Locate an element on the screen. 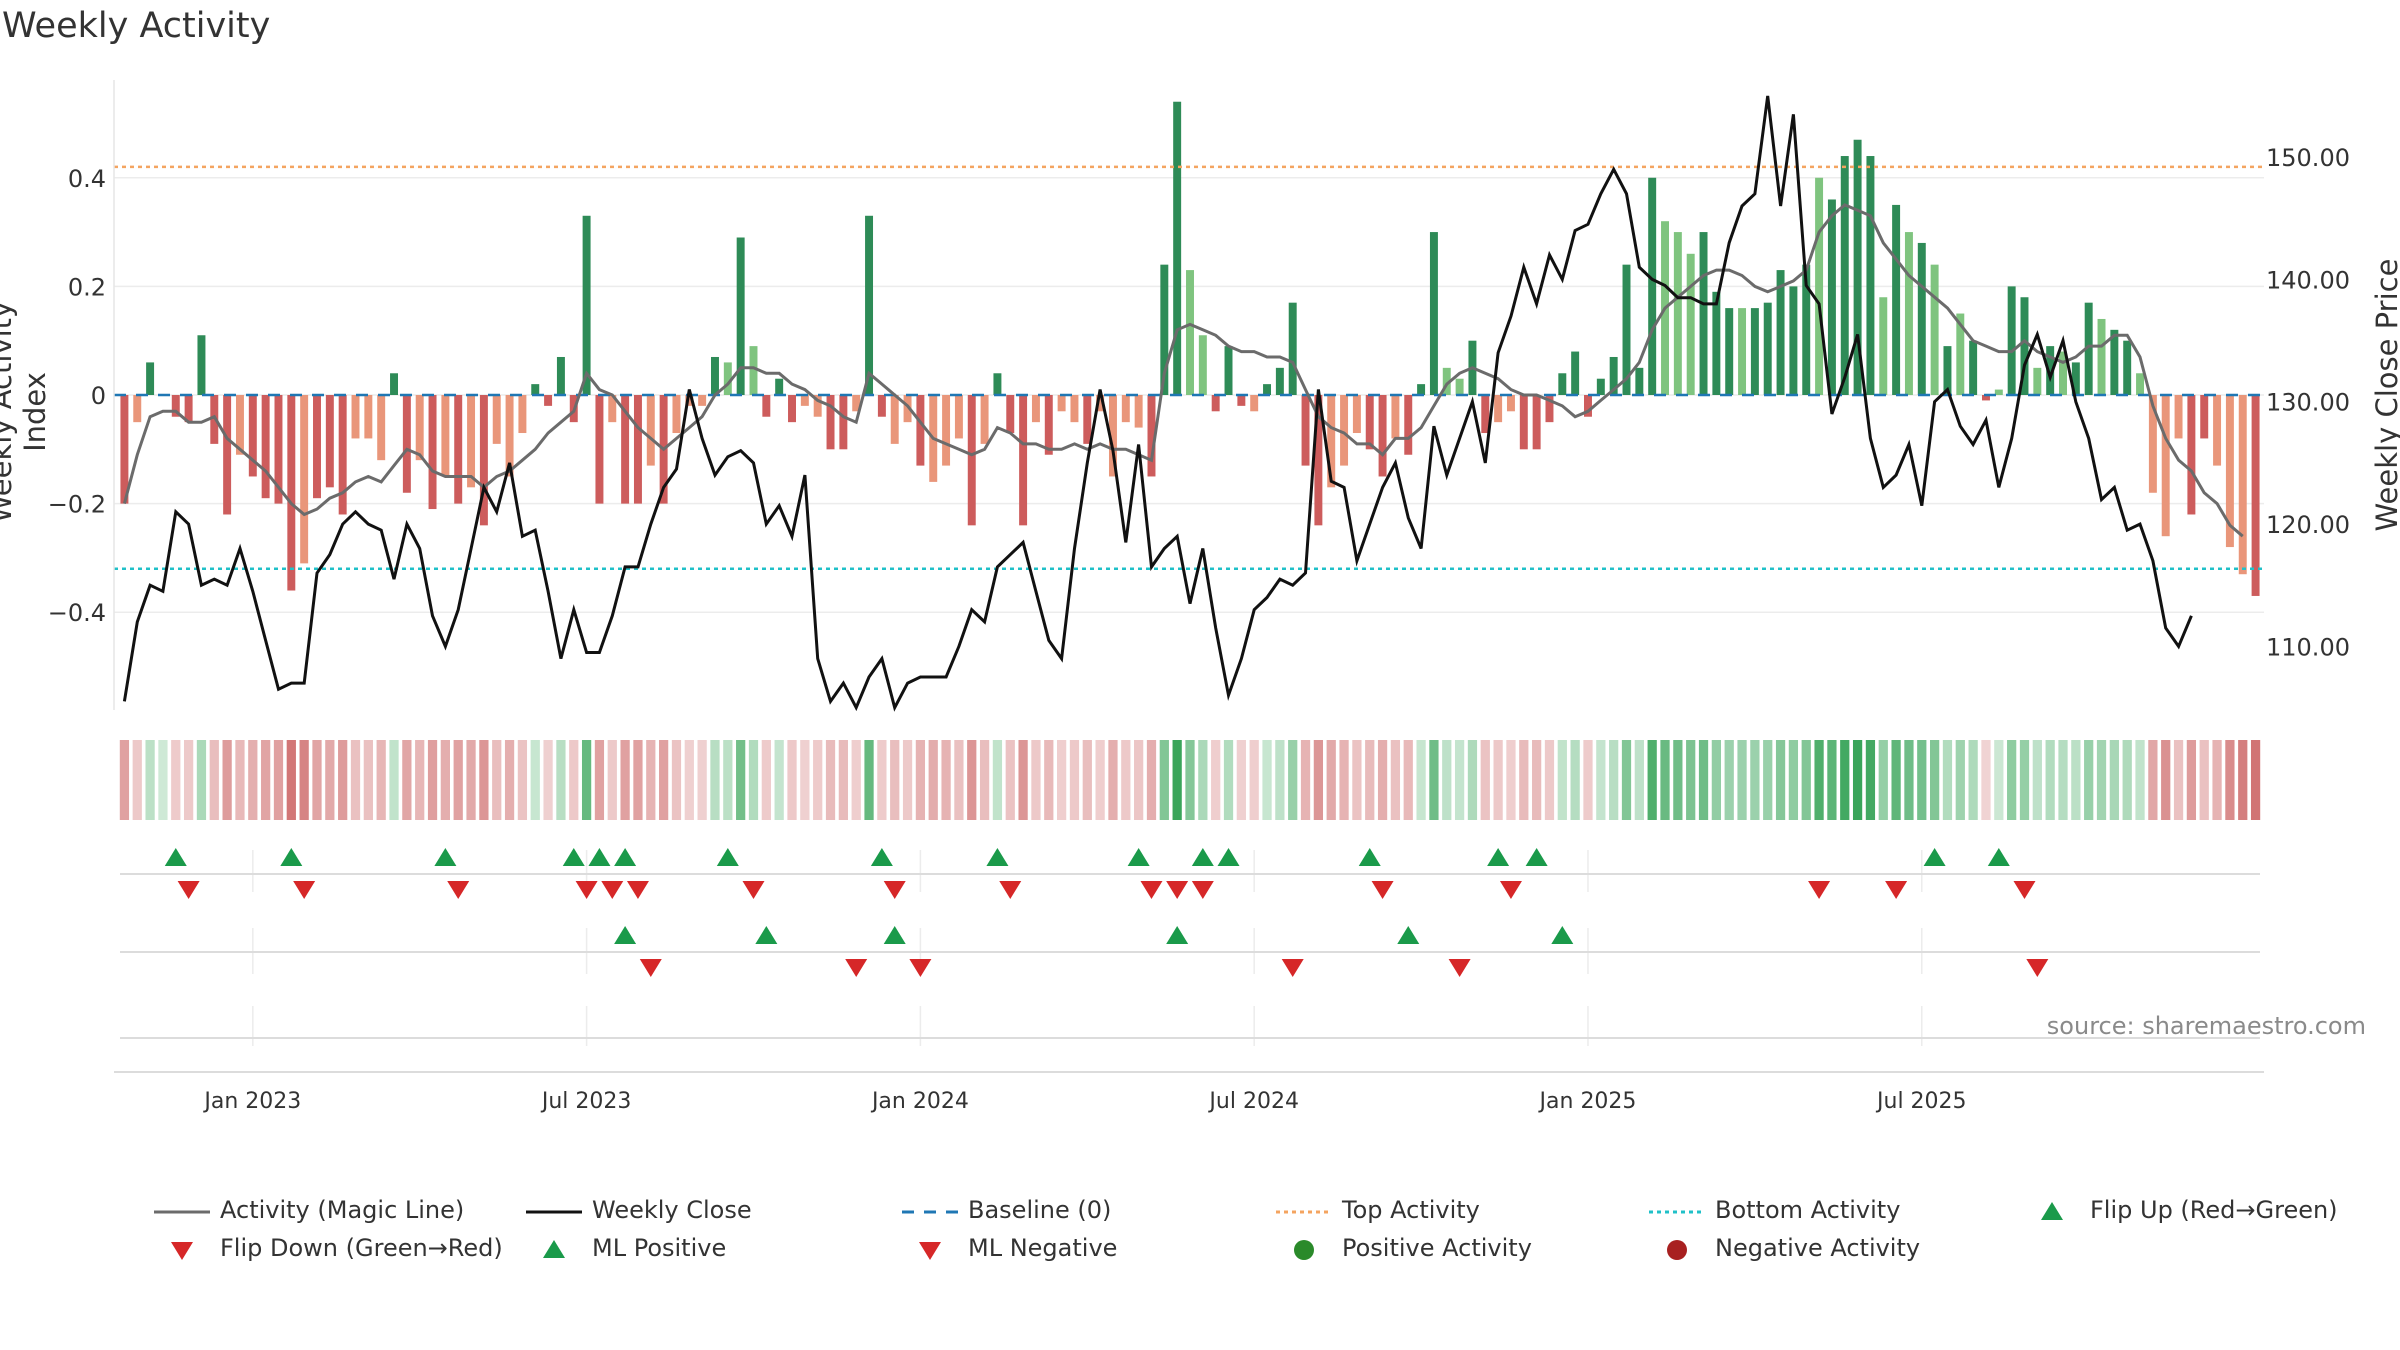 The height and width of the screenshot is (1350, 2400). x-tick-label: Jul 2023 is located at coordinates (586, 1101).